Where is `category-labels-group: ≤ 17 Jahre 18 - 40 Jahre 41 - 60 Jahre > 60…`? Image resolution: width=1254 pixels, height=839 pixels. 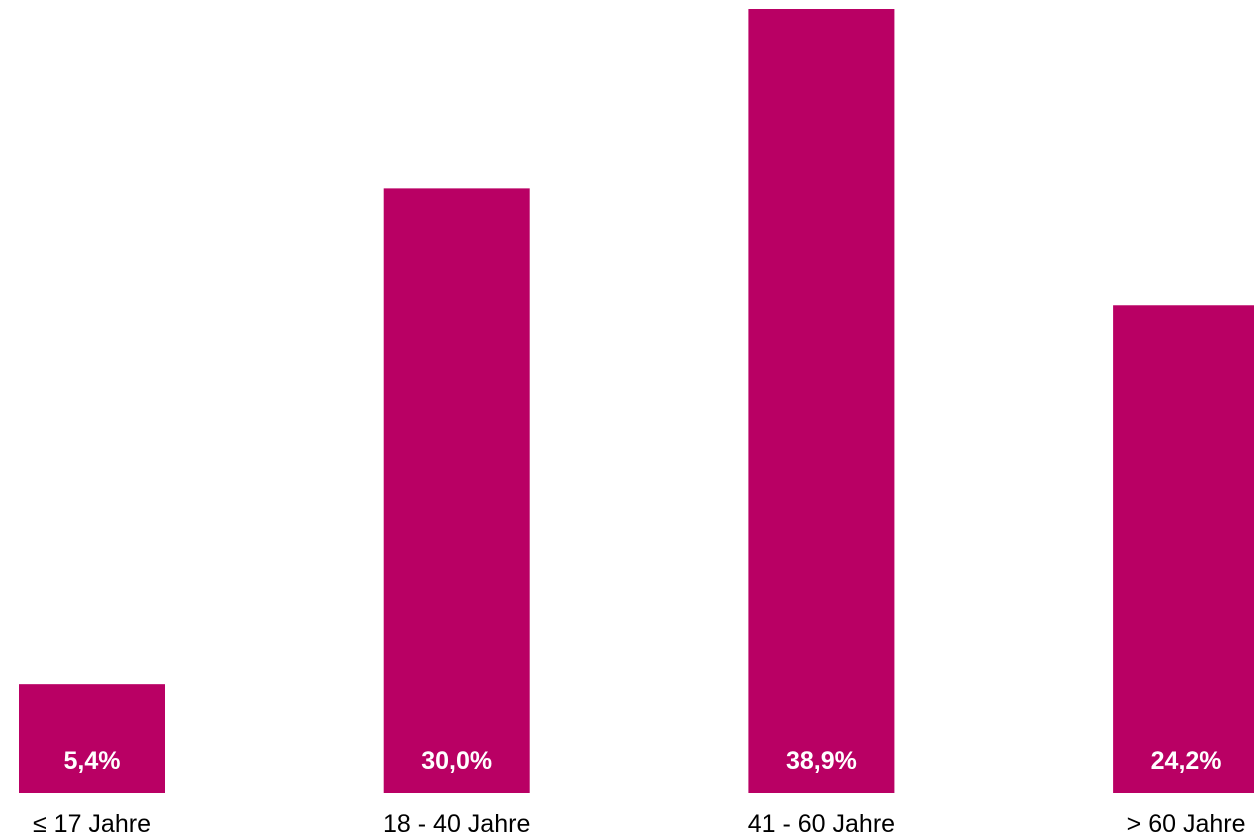 category-labels-group: ≤ 17 Jahre 18 - 40 Jahre 41 - 60 Jahre > 60… is located at coordinates (639, 824).